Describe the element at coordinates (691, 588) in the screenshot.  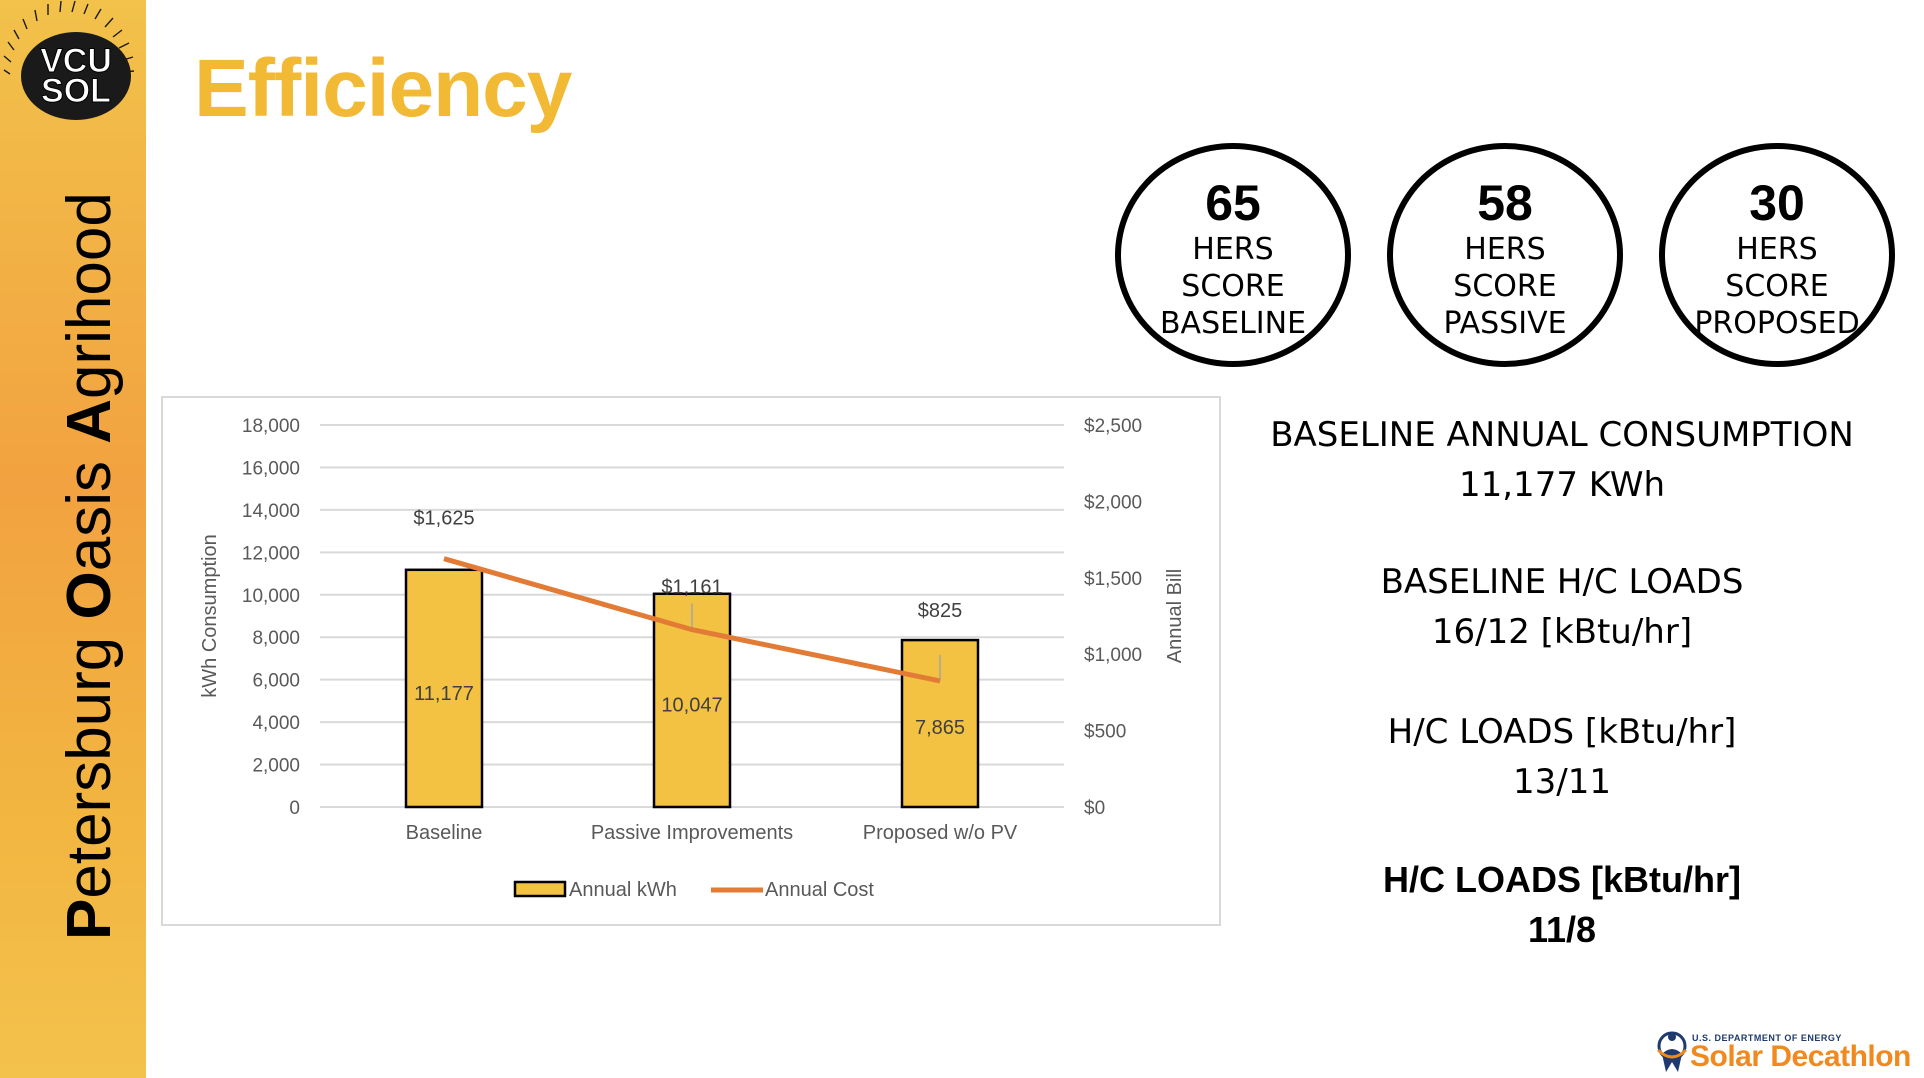
I see `line-data-label: $1,161` at that location.